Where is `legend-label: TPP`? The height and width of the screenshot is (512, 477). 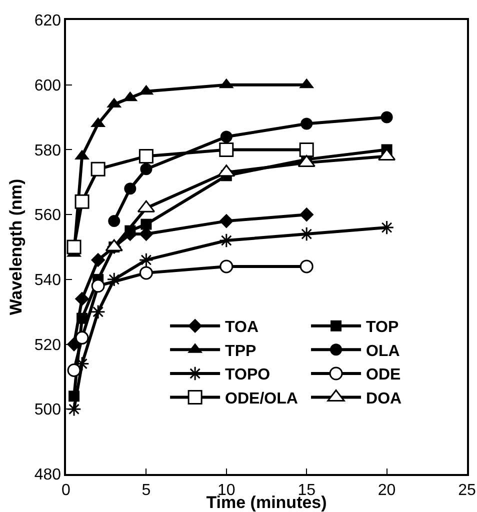 legend-label: TPP is located at coordinates (241, 351).